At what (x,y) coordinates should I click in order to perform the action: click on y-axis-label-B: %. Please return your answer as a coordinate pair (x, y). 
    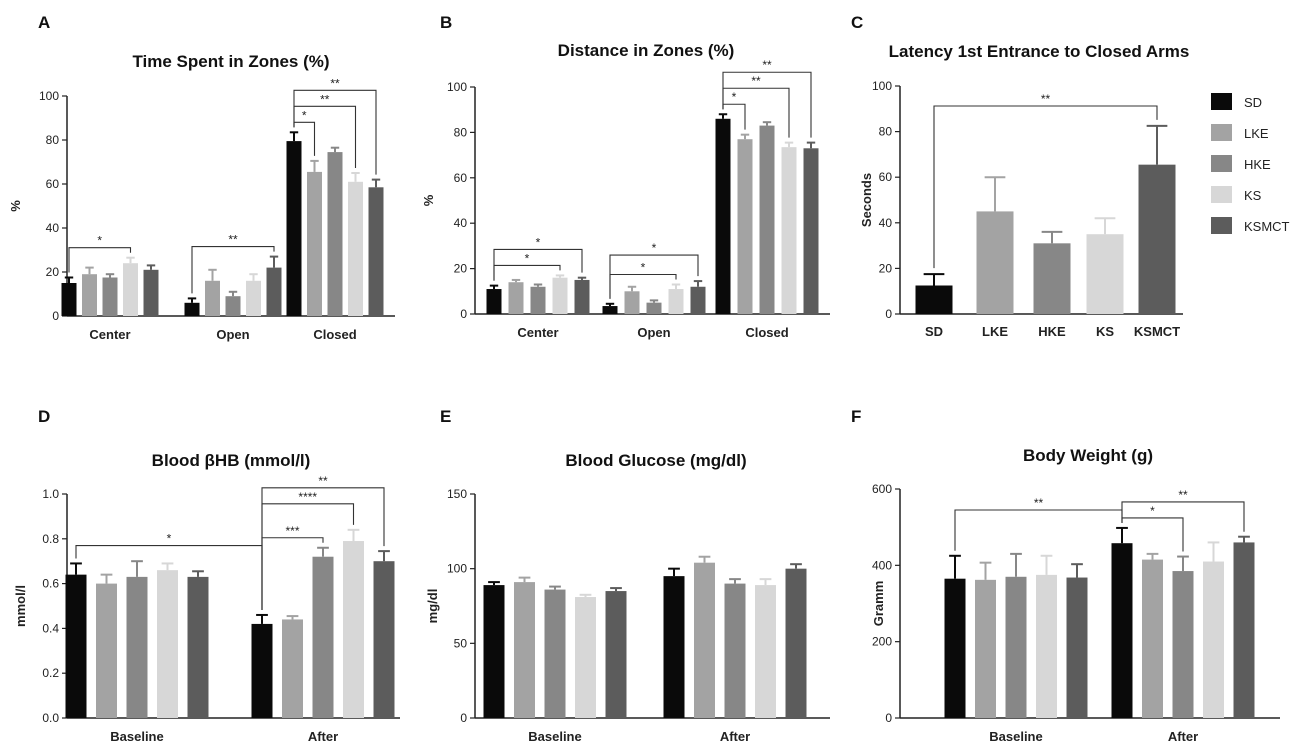
    Looking at the image, I should click on (428, 200).